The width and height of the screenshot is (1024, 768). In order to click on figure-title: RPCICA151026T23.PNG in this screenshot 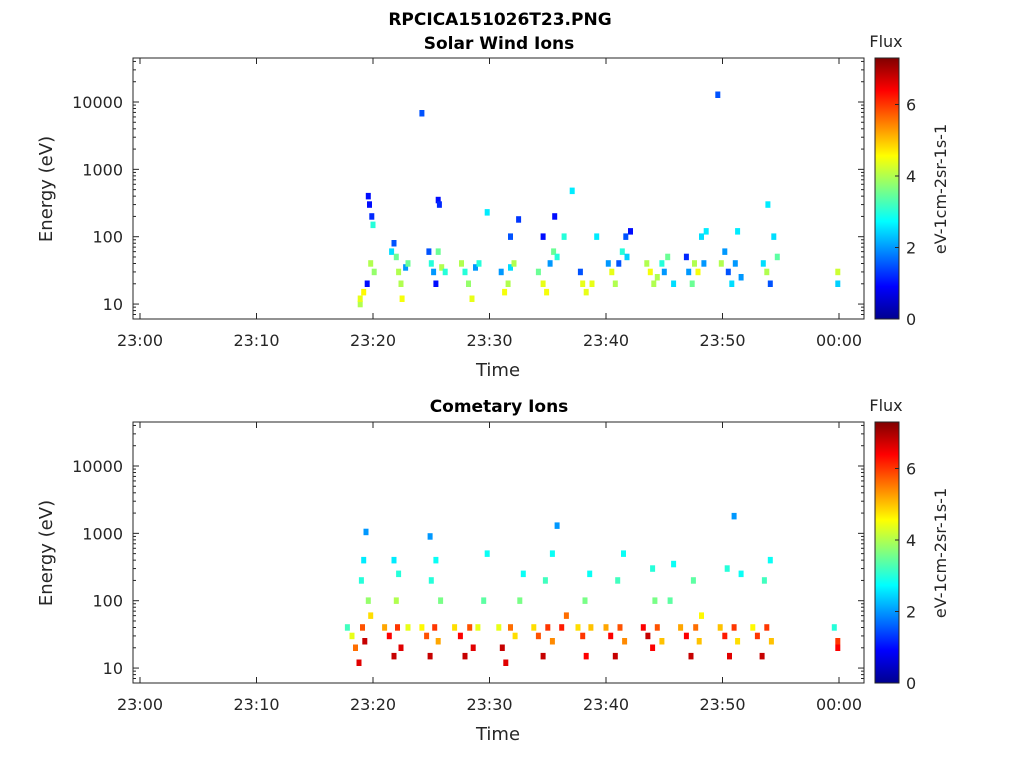, I will do `click(499, 20)`.